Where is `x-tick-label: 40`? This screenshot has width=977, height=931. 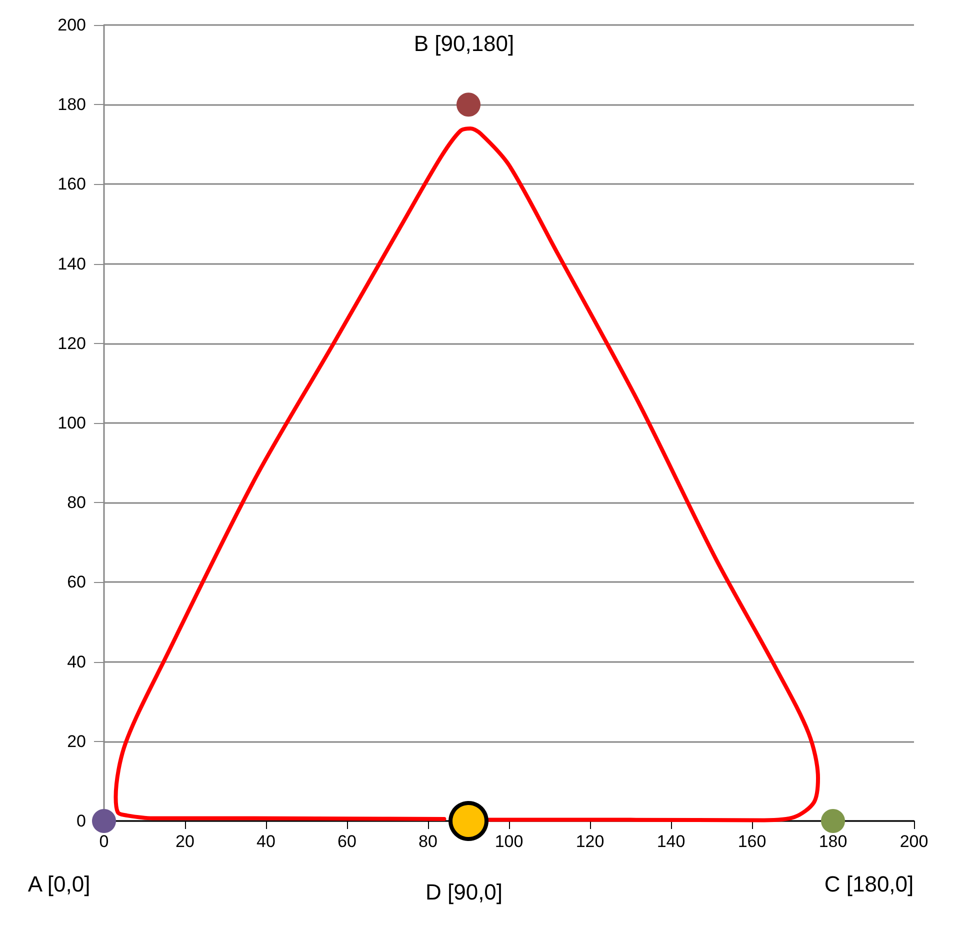
x-tick-label: 40 is located at coordinates (266, 841).